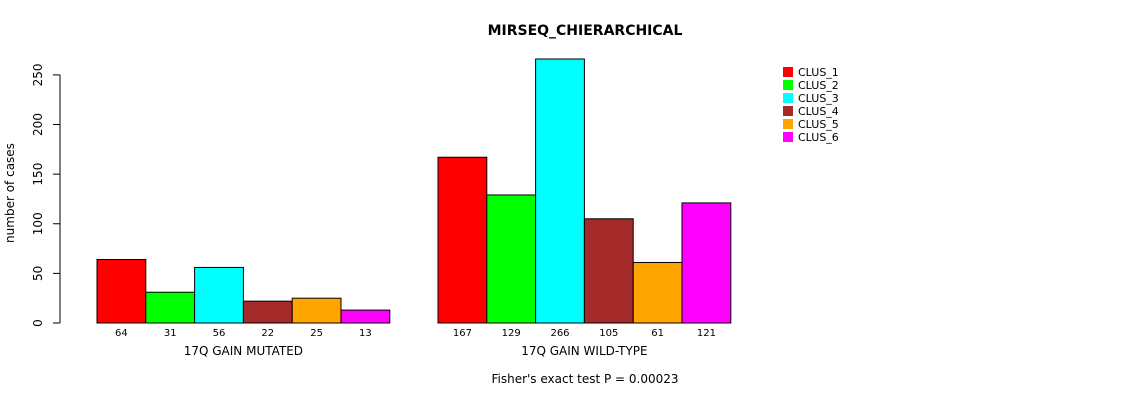 Image resolution: width=1140 pixels, height=400 pixels. I want to click on y-tick-label: 50, so click(38, 273).